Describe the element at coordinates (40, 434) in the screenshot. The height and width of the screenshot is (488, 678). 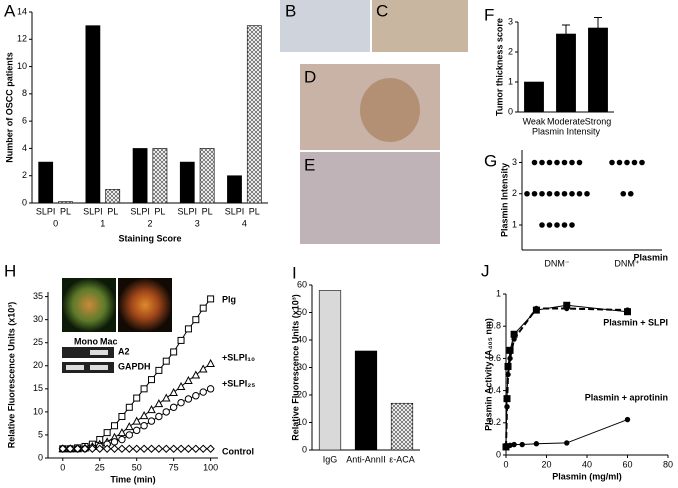
I see `y-tick-label: 5` at that location.